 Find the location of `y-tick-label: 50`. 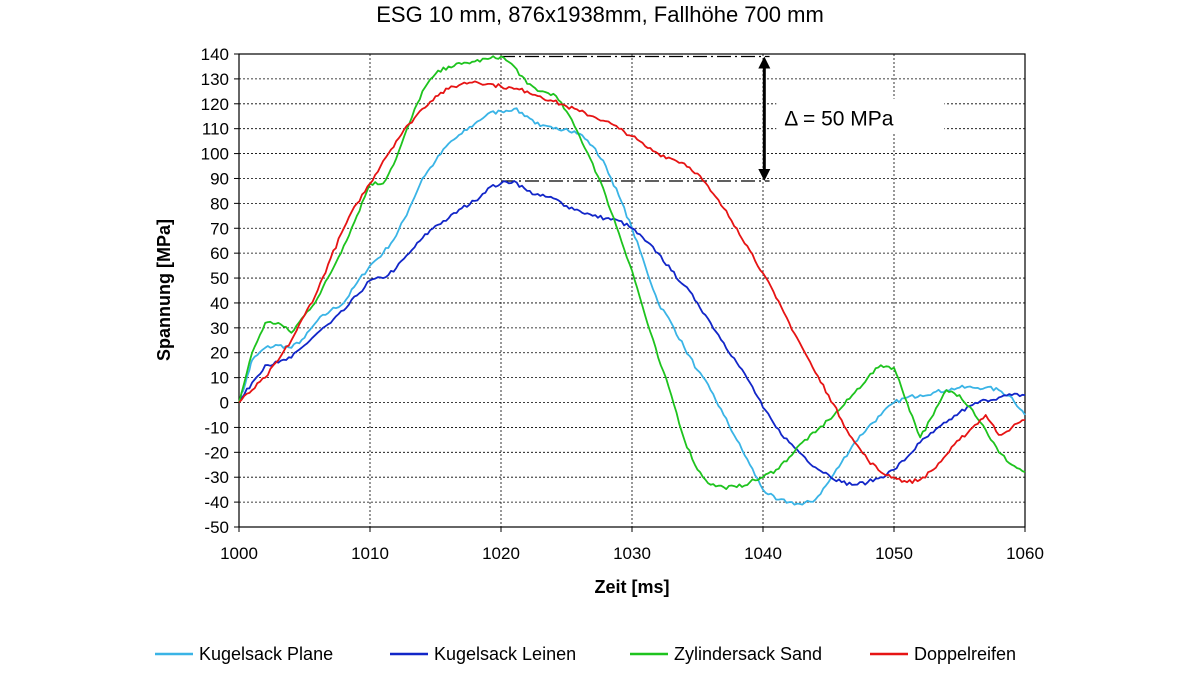

y-tick-label: 50 is located at coordinates (219, 278).